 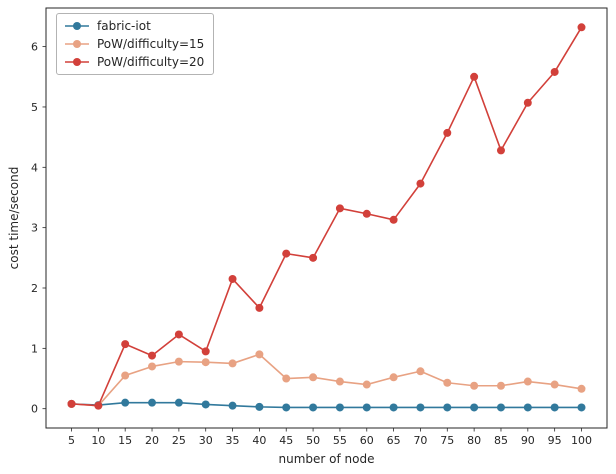 What do you see at coordinates (152, 440) in the screenshot?
I see `x-tick-label: 20` at bounding box center [152, 440].